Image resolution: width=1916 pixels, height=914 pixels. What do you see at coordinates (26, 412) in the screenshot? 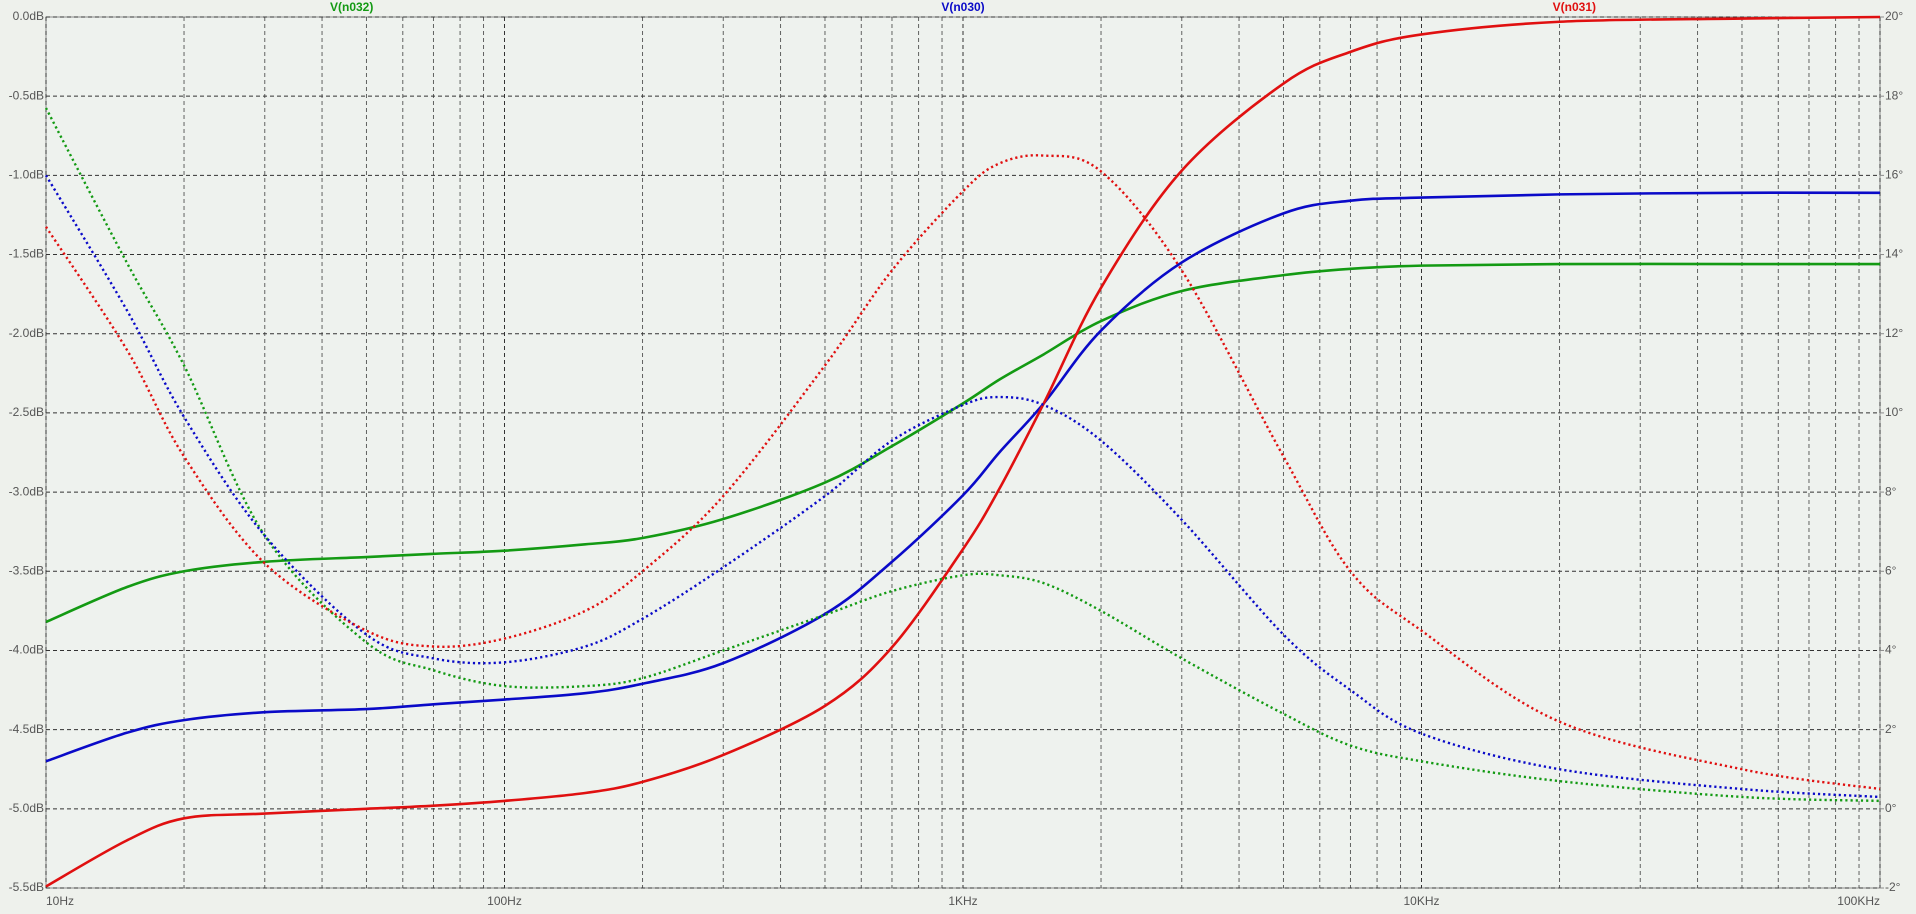
I see `y-tick-label: -2.5dB` at bounding box center [26, 412].